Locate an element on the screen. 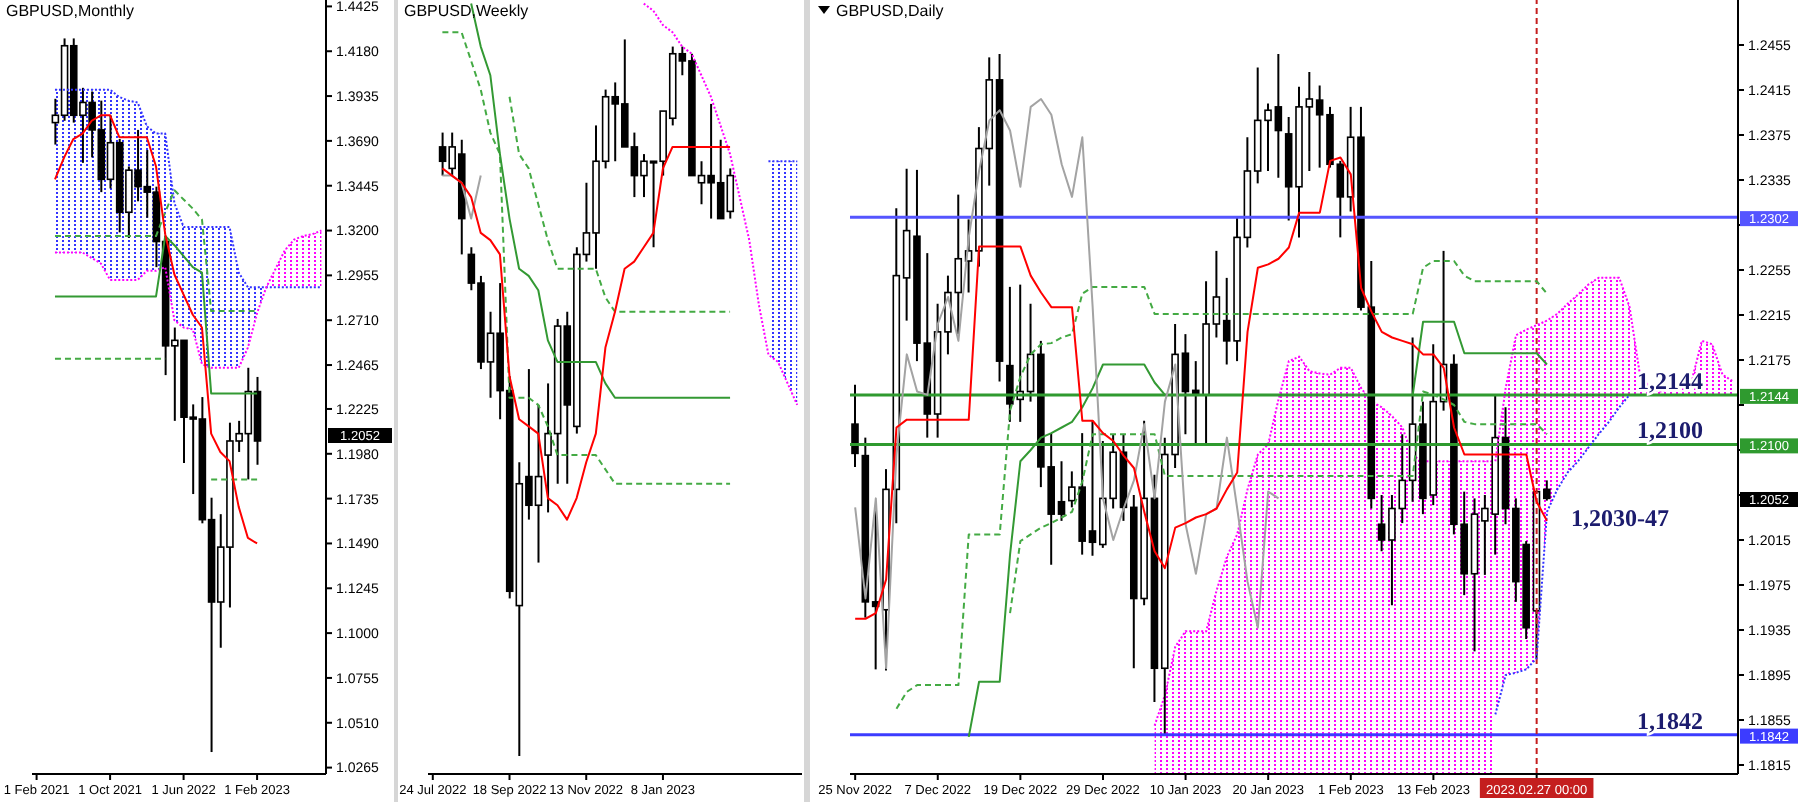  annotation: 1,2030-47 is located at coordinates (1620, 518).